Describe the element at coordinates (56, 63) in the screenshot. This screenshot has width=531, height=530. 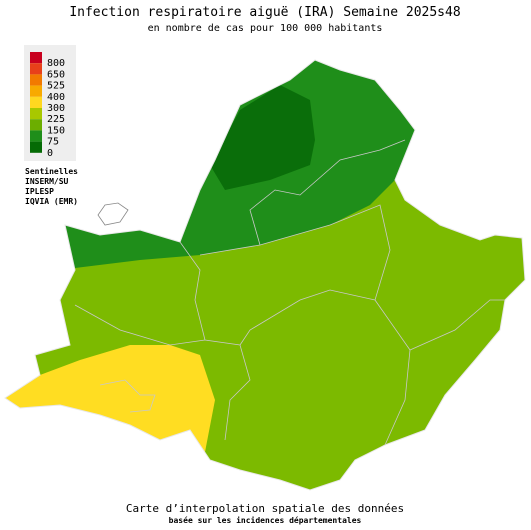
I see `legend-label: 800` at that location.